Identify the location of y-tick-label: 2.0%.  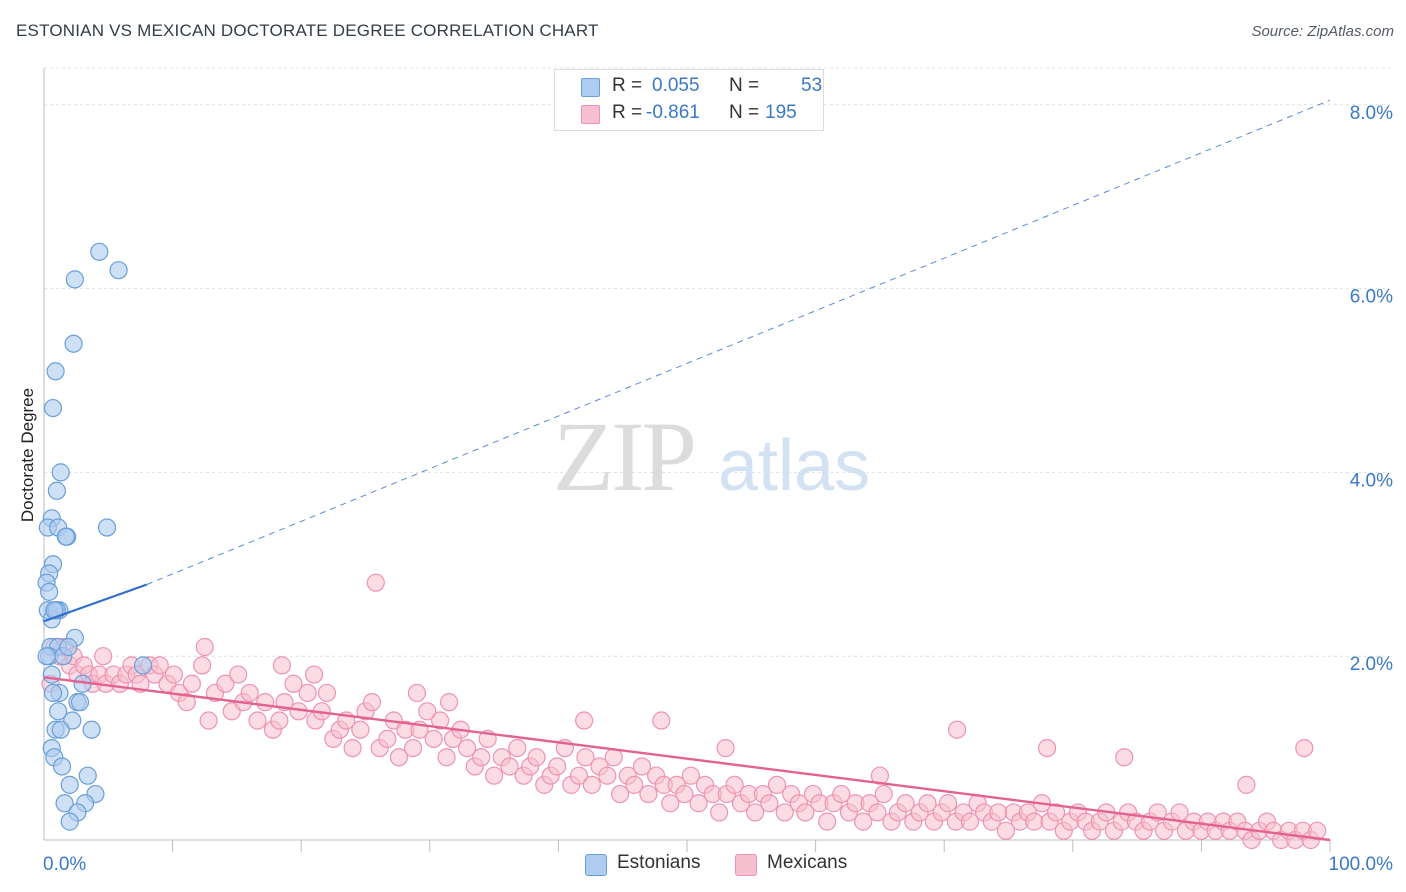
(1371, 664).